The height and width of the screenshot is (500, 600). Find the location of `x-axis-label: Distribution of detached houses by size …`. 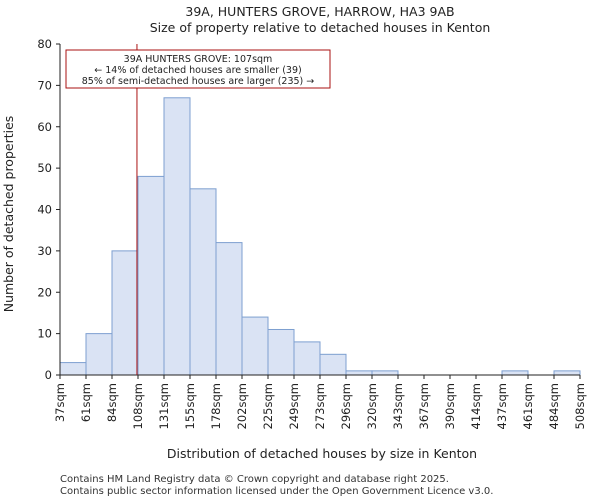

x-axis-label: Distribution of detached houses by size … is located at coordinates (322, 453).